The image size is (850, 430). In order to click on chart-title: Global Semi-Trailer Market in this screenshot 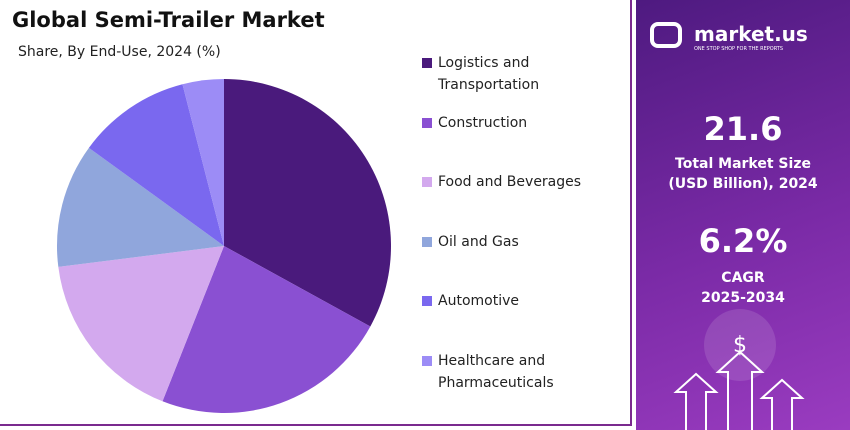, I will do `click(168, 20)`.